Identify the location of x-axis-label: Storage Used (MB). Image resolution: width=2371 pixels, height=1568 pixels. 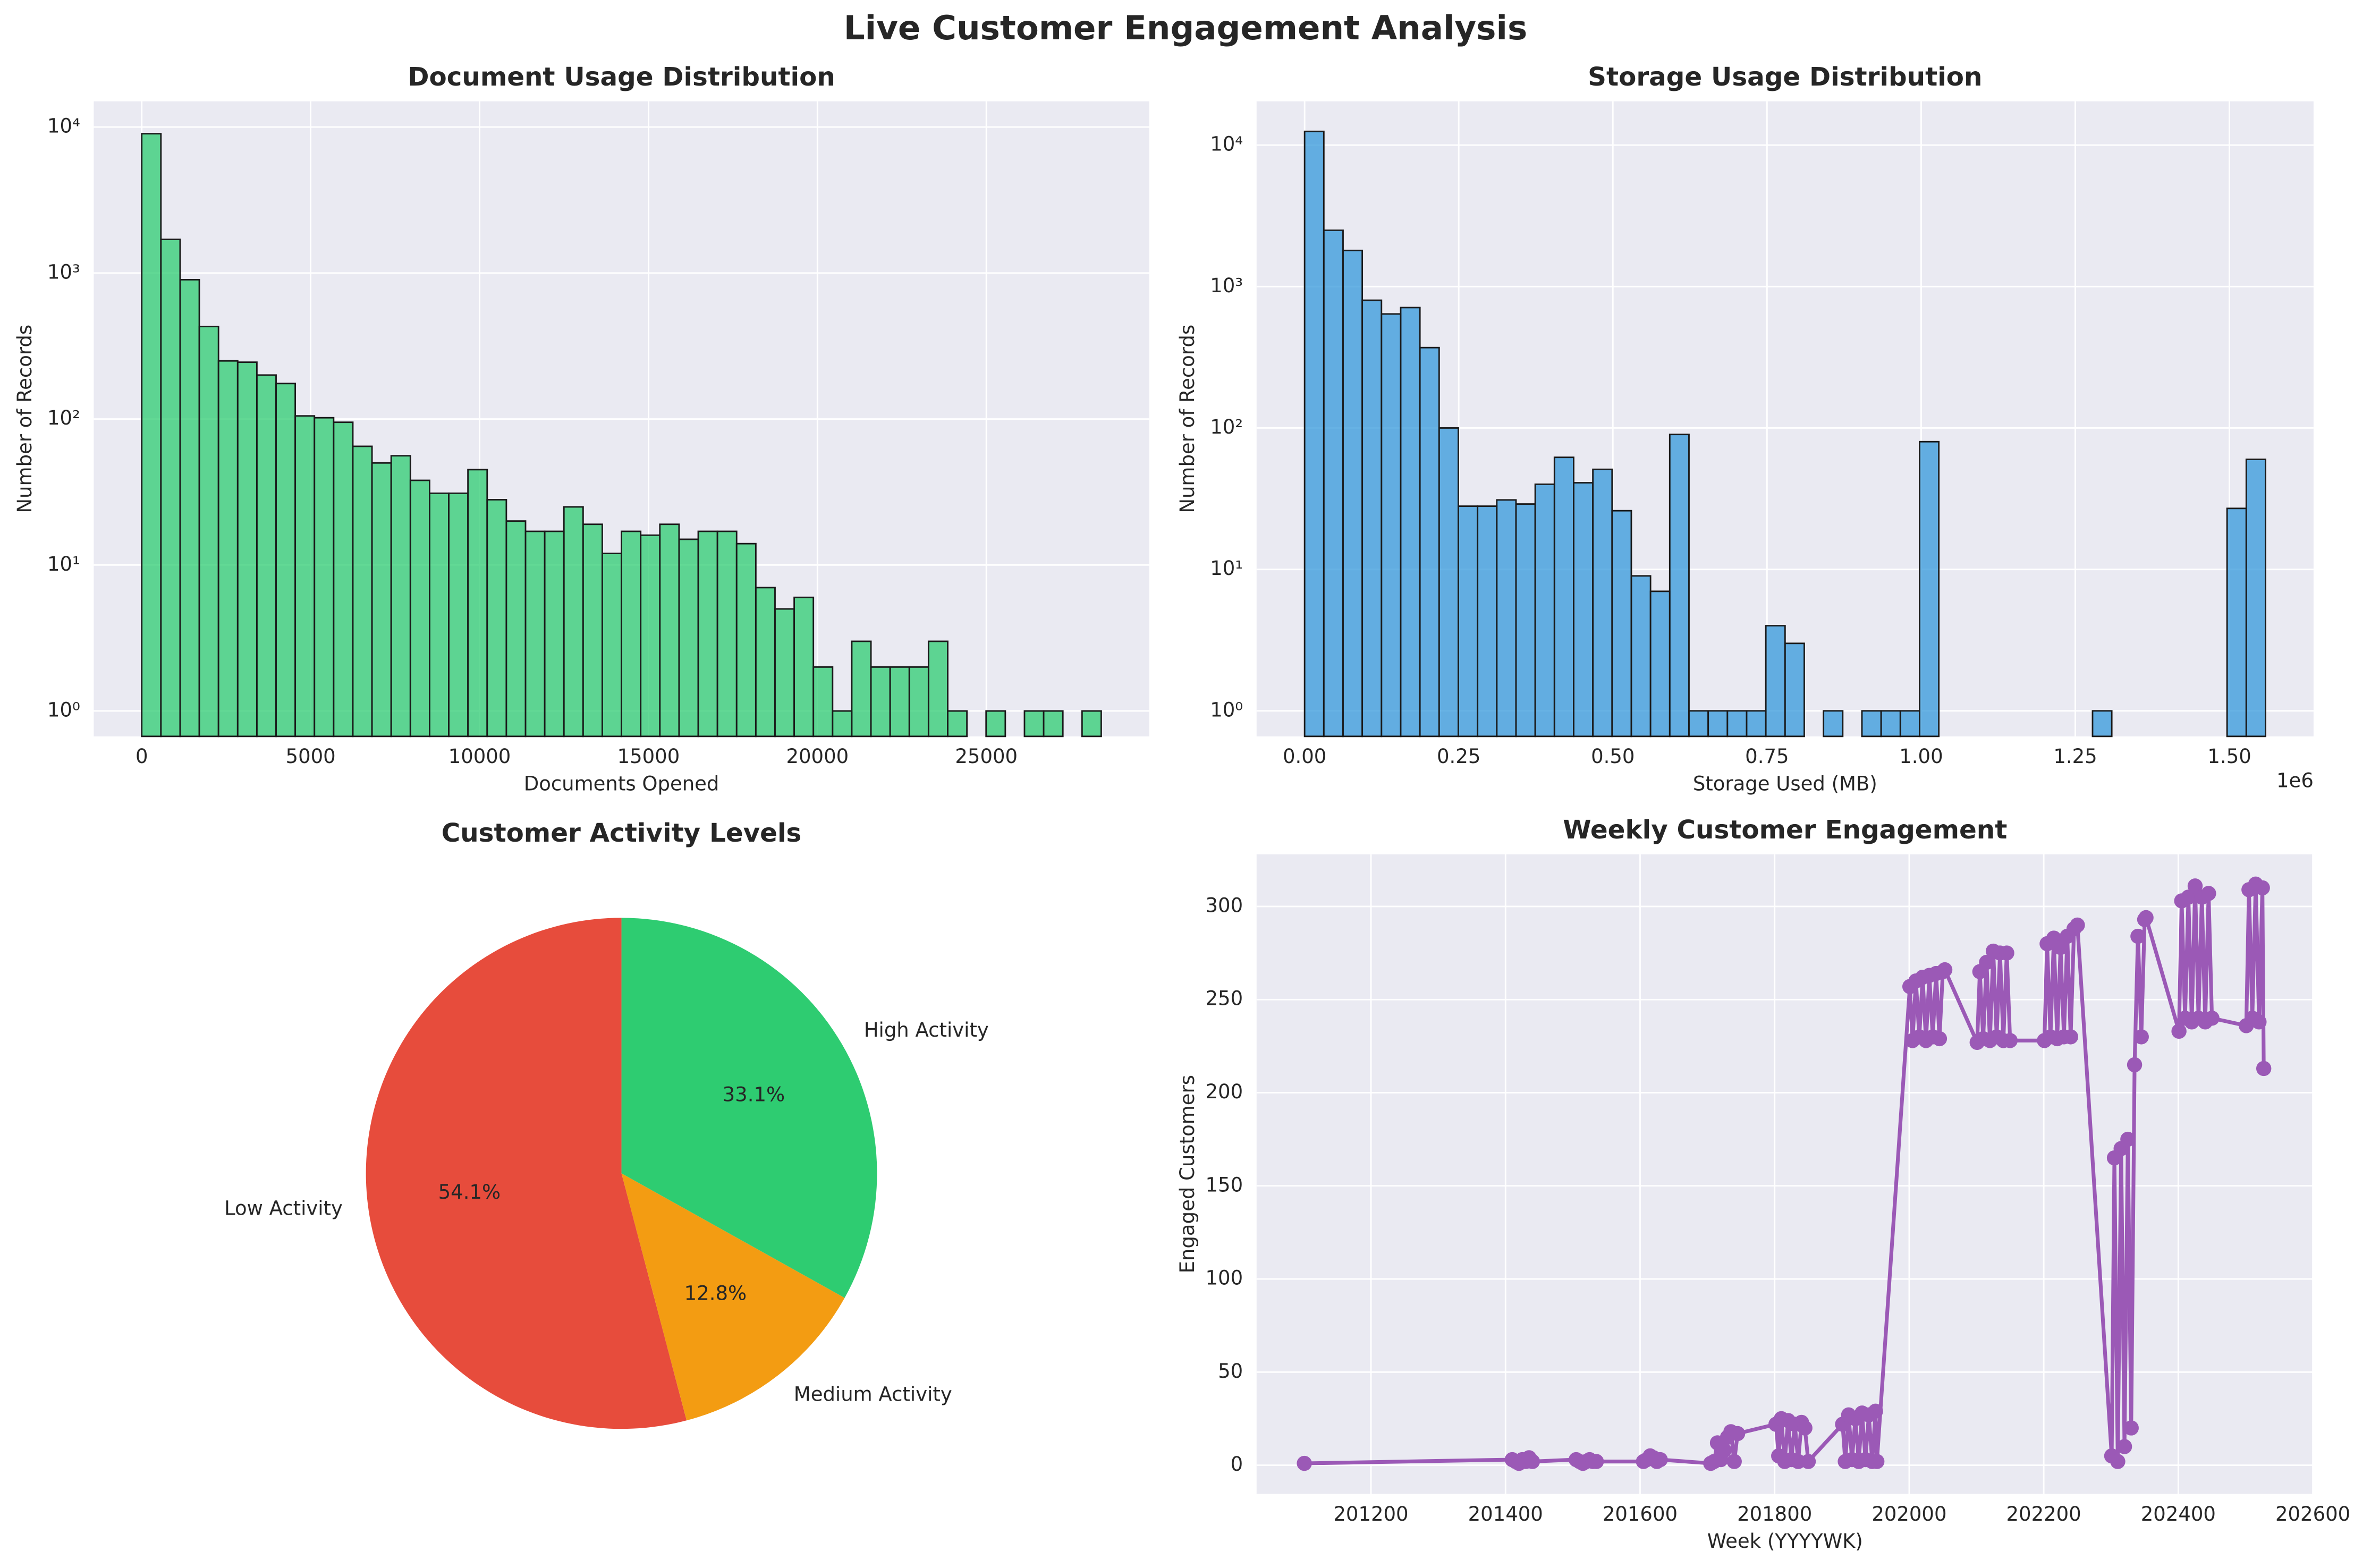
(1785, 783).